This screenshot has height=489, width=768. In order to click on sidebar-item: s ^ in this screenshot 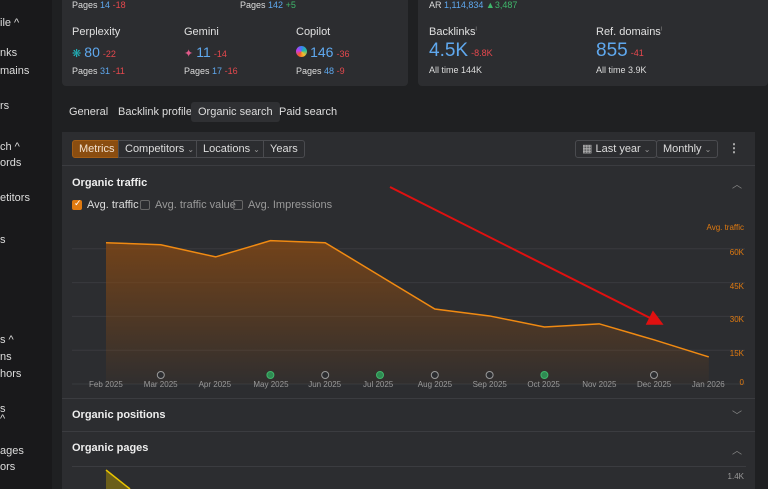, I will do `click(7, 340)`.